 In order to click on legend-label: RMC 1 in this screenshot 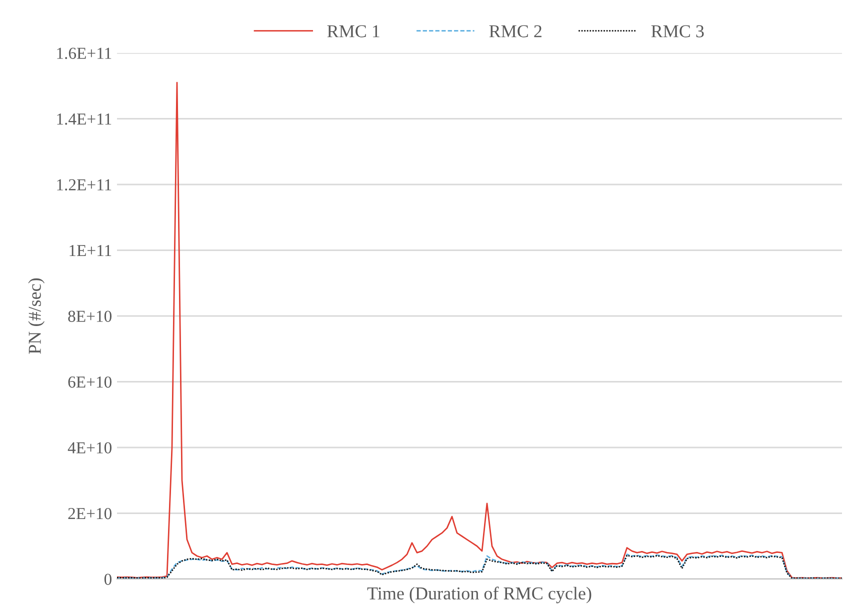, I will do `click(353, 31)`.